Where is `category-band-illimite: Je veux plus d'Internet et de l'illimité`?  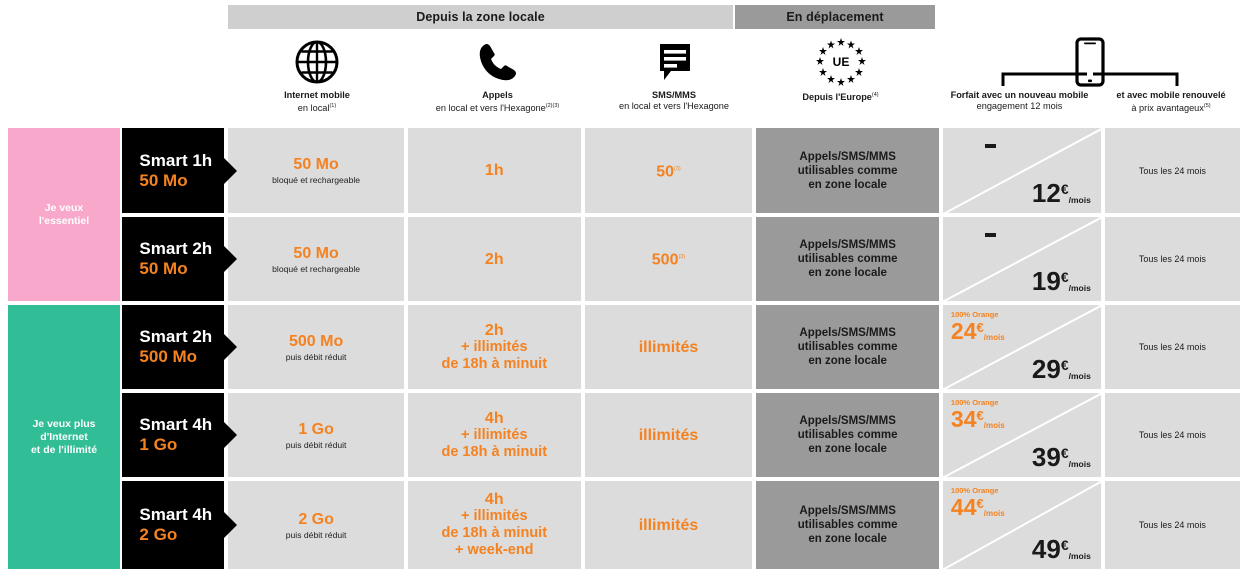 category-band-illimite: Je veux plus d'Internet et de l'illimité is located at coordinates (64, 437).